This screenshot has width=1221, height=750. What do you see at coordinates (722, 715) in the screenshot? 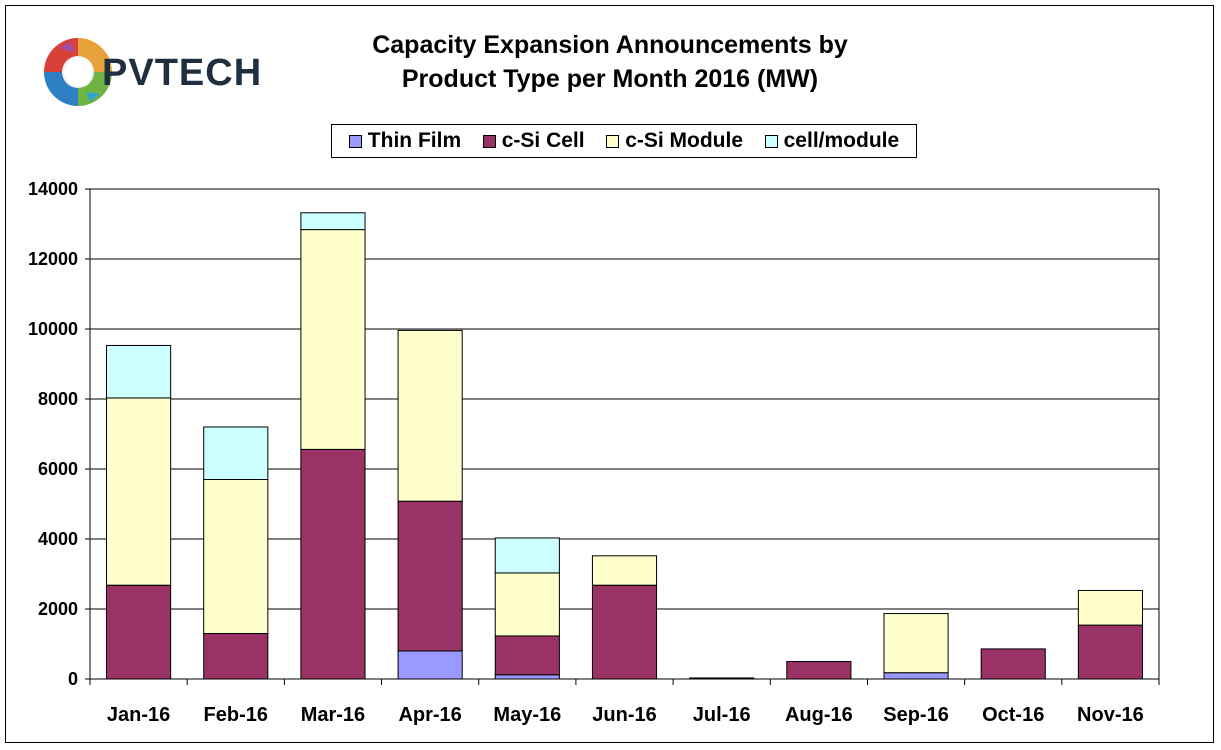
I see `x-tick-label: Jul-16` at bounding box center [722, 715].